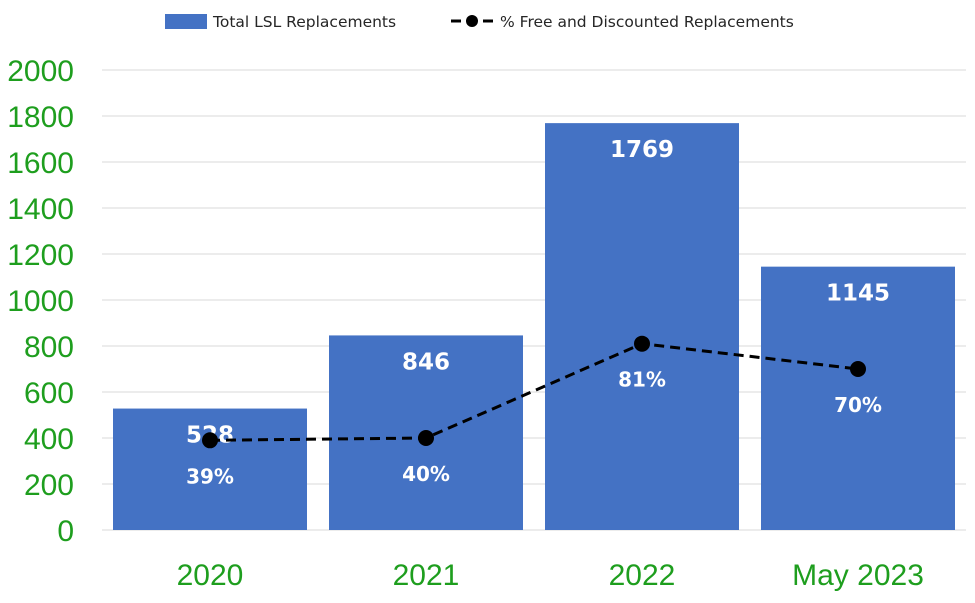 The height and width of the screenshot is (603, 975). I want to click on x-tick-label: May 2023, so click(858, 575).